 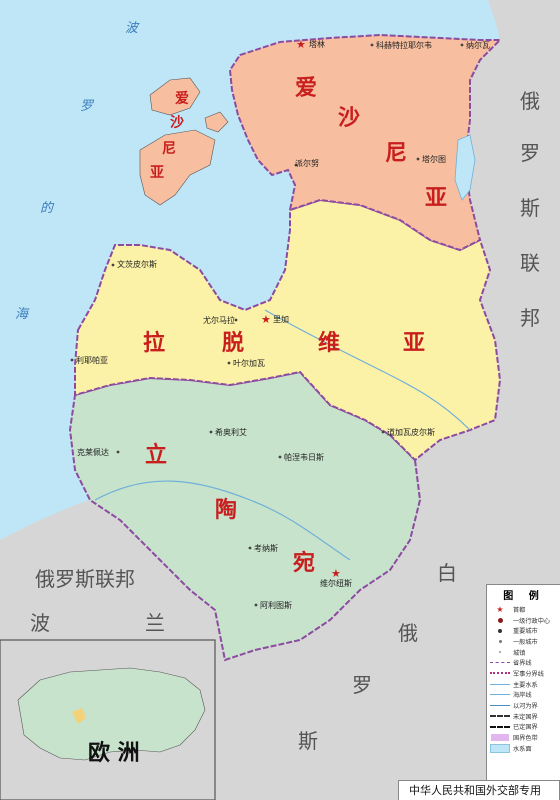 I want to click on latvia-label-1: 拉, so click(x=154, y=343).